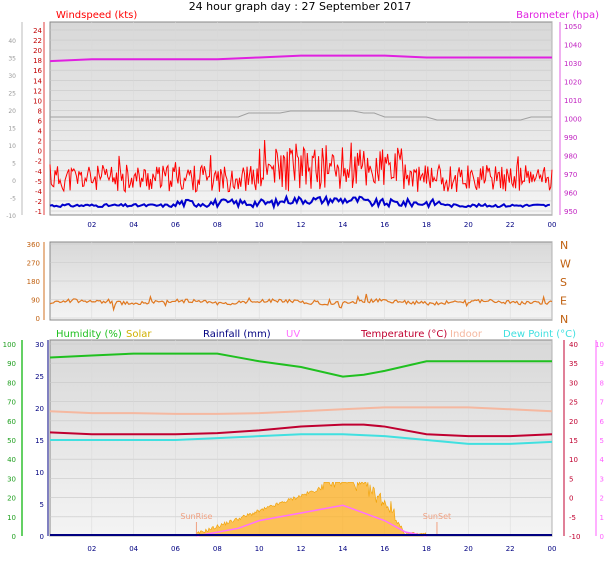  I want to click on temp-x-tick-label: 08, so click(217, 549).